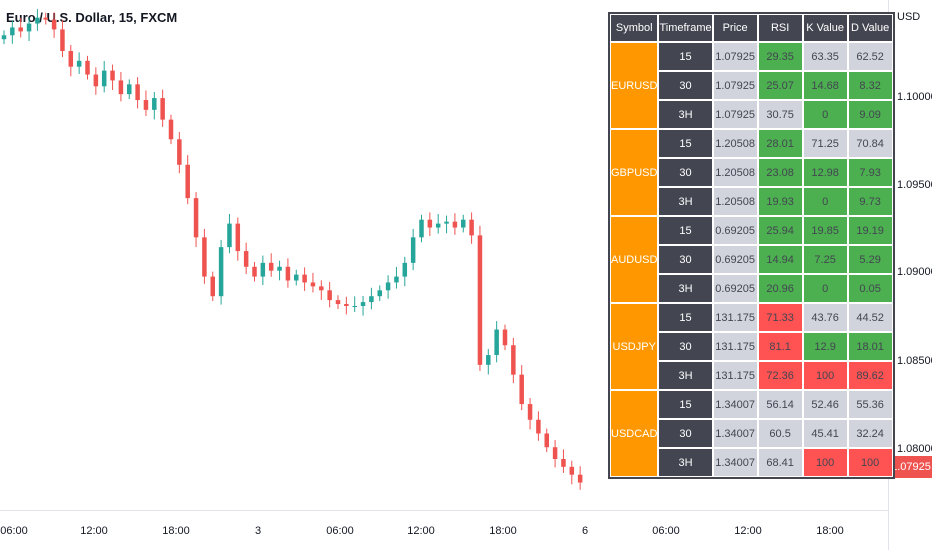 The height and width of the screenshot is (551, 932). Describe the element at coordinates (751, 114) in the screenshot. I see `table-row: 3H 1.07925 30.75 0 9.09` at that location.